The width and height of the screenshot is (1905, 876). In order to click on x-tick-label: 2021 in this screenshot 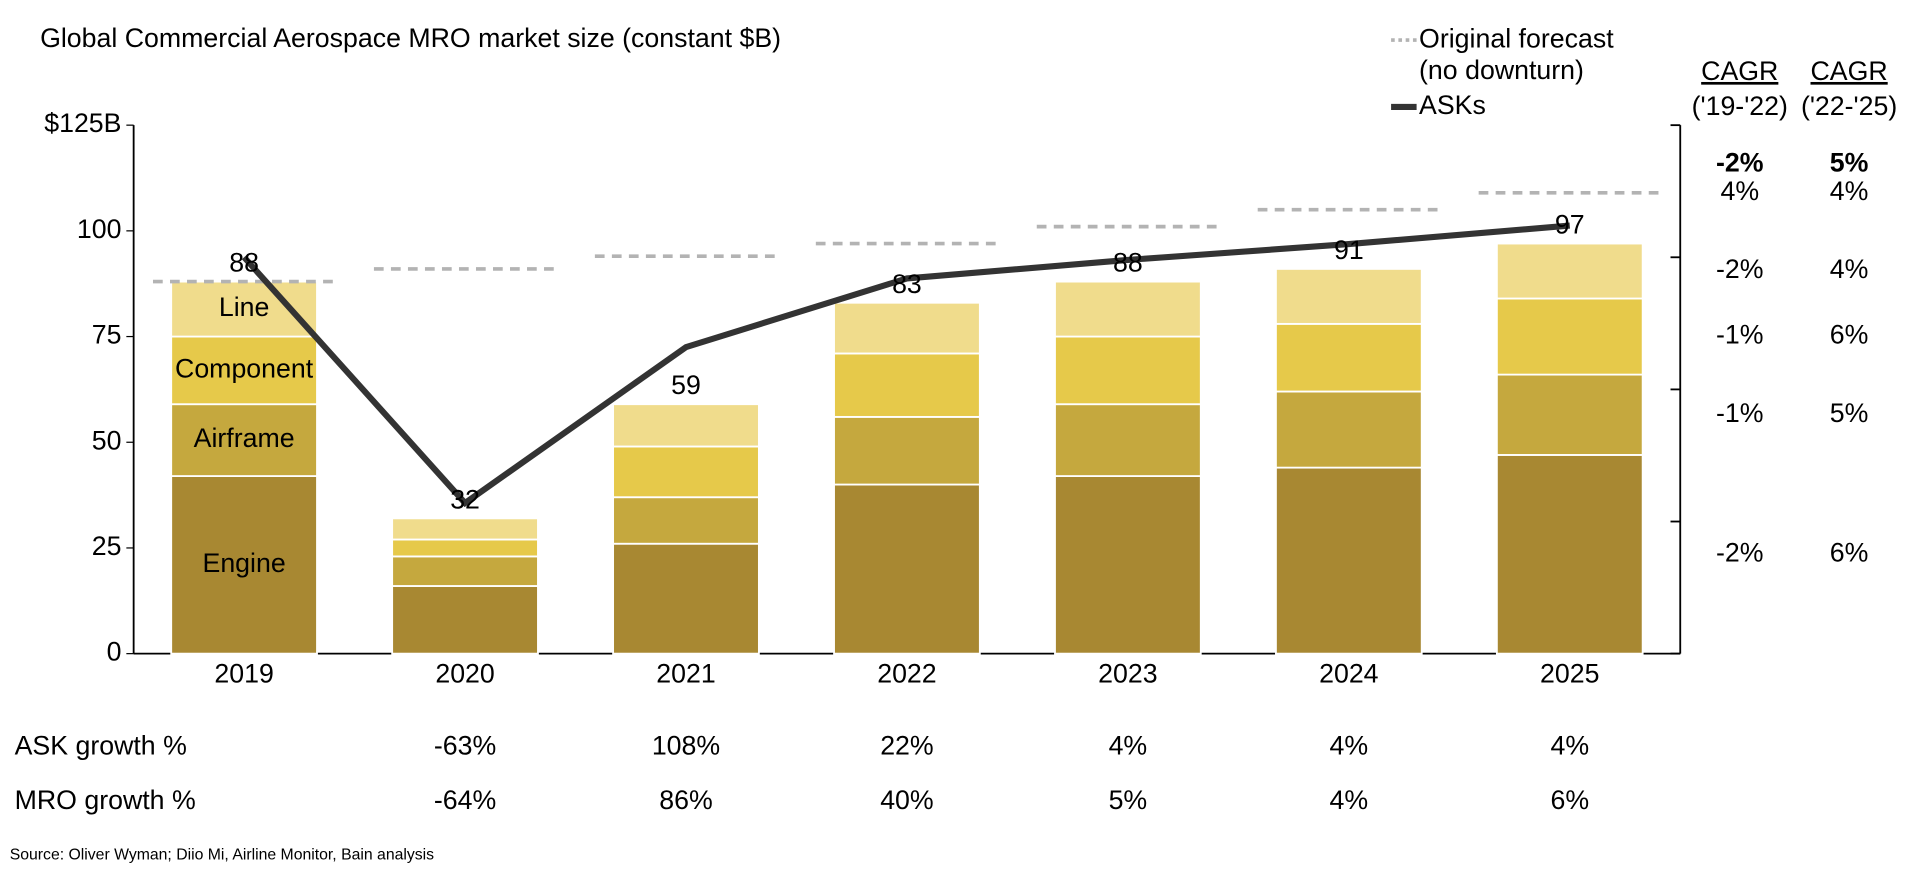, I will do `click(685, 674)`.